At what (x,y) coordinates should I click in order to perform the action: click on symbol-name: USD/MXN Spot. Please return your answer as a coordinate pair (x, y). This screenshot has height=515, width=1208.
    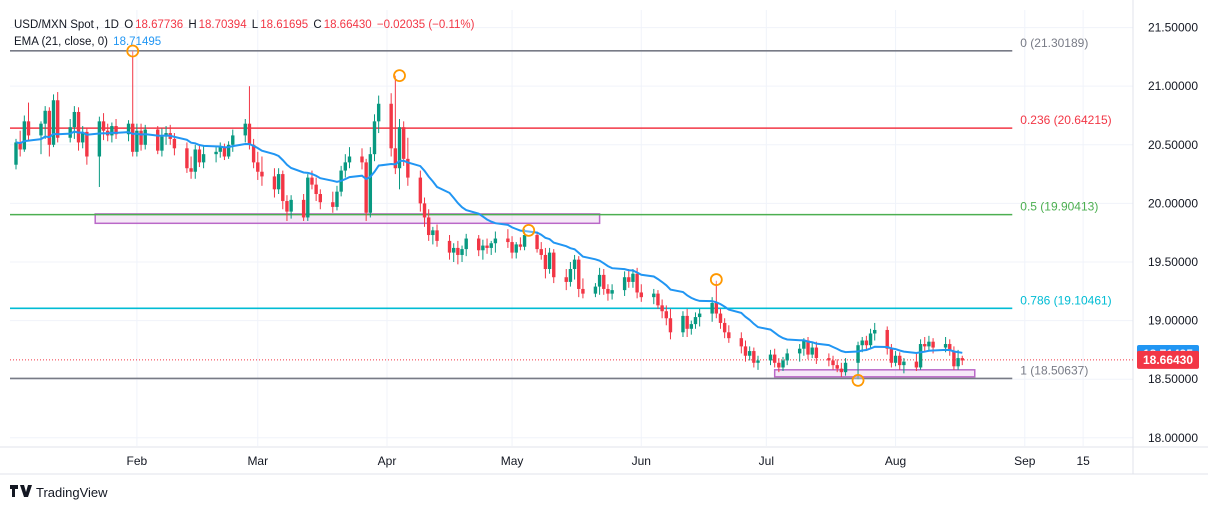
    Looking at the image, I should click on (54, 25).